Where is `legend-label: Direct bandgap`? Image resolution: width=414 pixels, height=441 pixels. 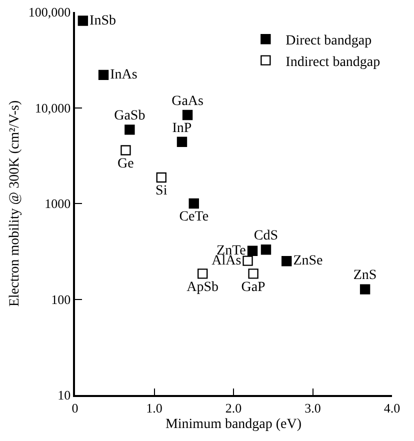 legend-label: Direct bandgap is located at coordinates (329, 41).